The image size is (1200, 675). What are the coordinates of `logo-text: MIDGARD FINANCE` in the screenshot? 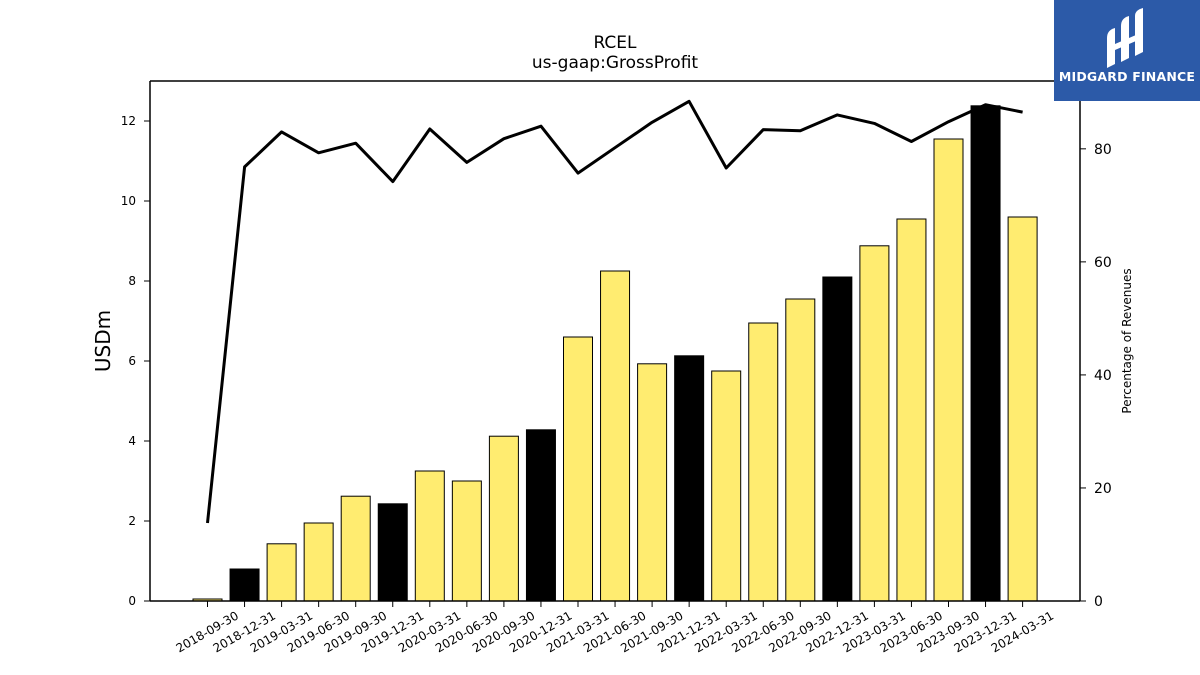 It's located at (1127, 76).